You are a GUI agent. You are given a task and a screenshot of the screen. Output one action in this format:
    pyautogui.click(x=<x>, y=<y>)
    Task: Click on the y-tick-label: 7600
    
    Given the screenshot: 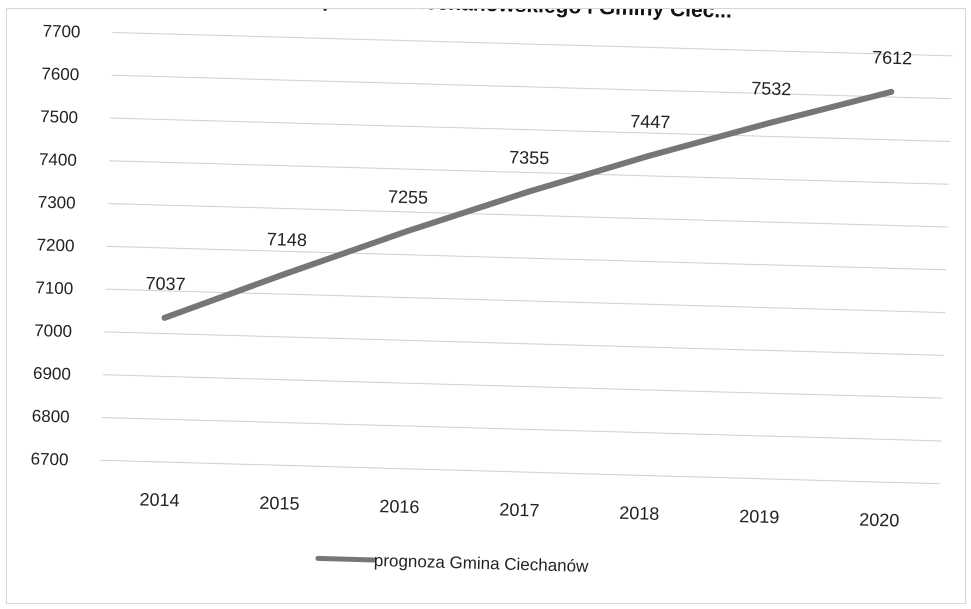 What is the action you would take?
    pyautogui.click(x=60, y=74)
    